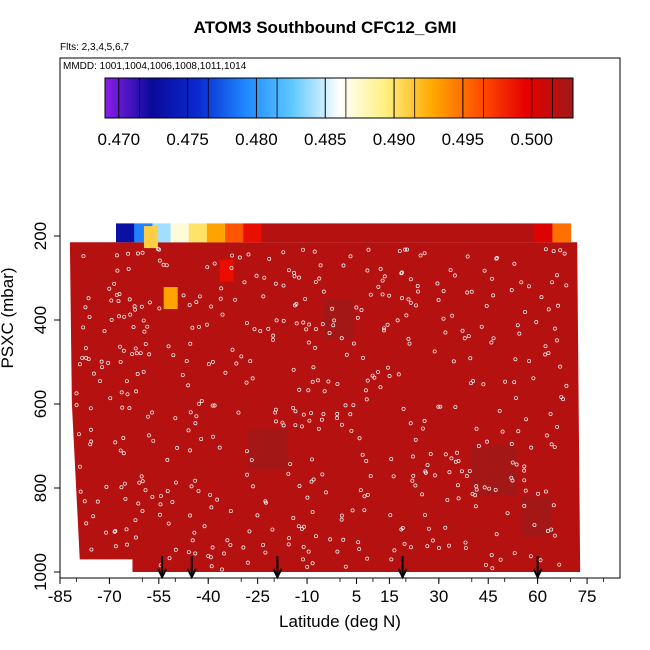 Image resolution: width=650 pixels, height=650 pixels. Describe the element at coordinates (150, 237) in the screenshot. I see `anomaly-cell` at that location.